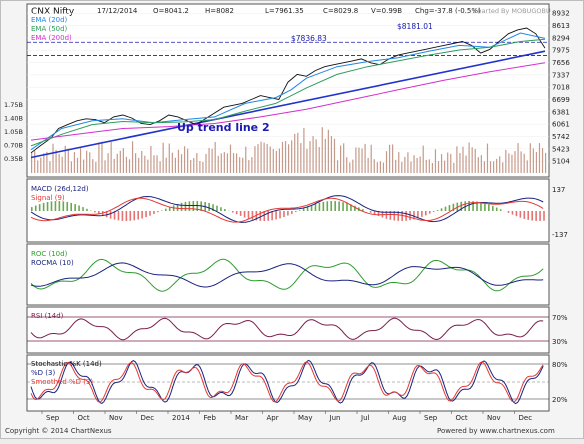  I want to click on macd-panel, so click(288, 210).